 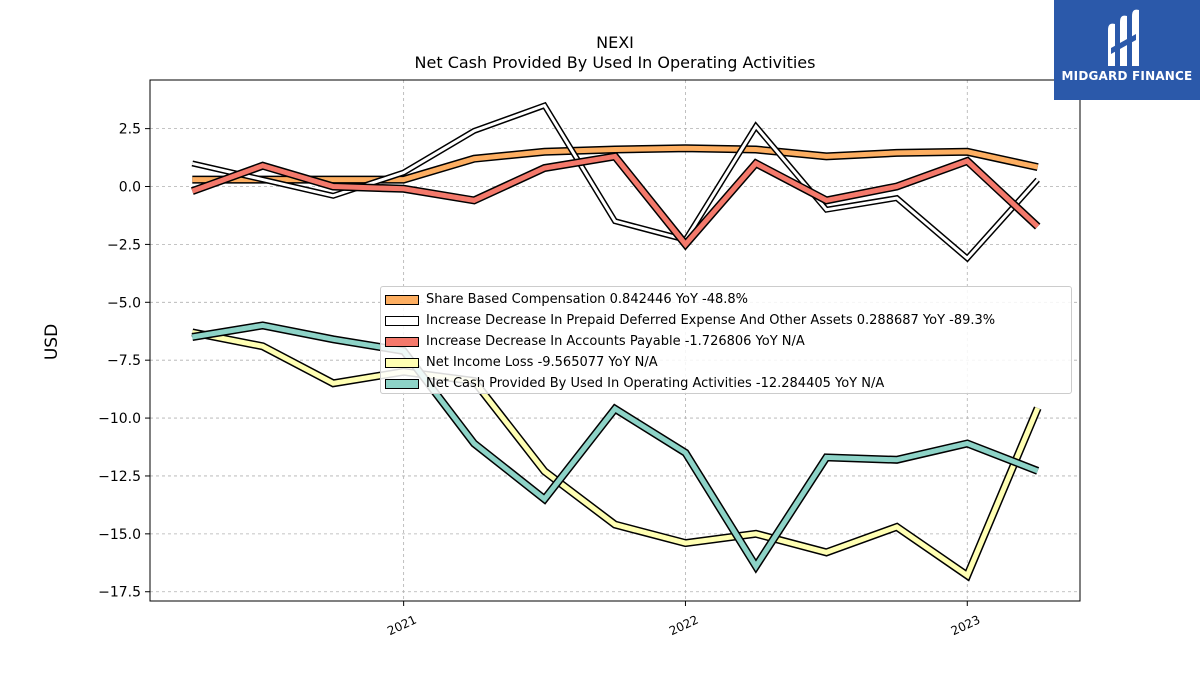 I want to click on midgard-logo-icon, so click(x=1123, y=38).